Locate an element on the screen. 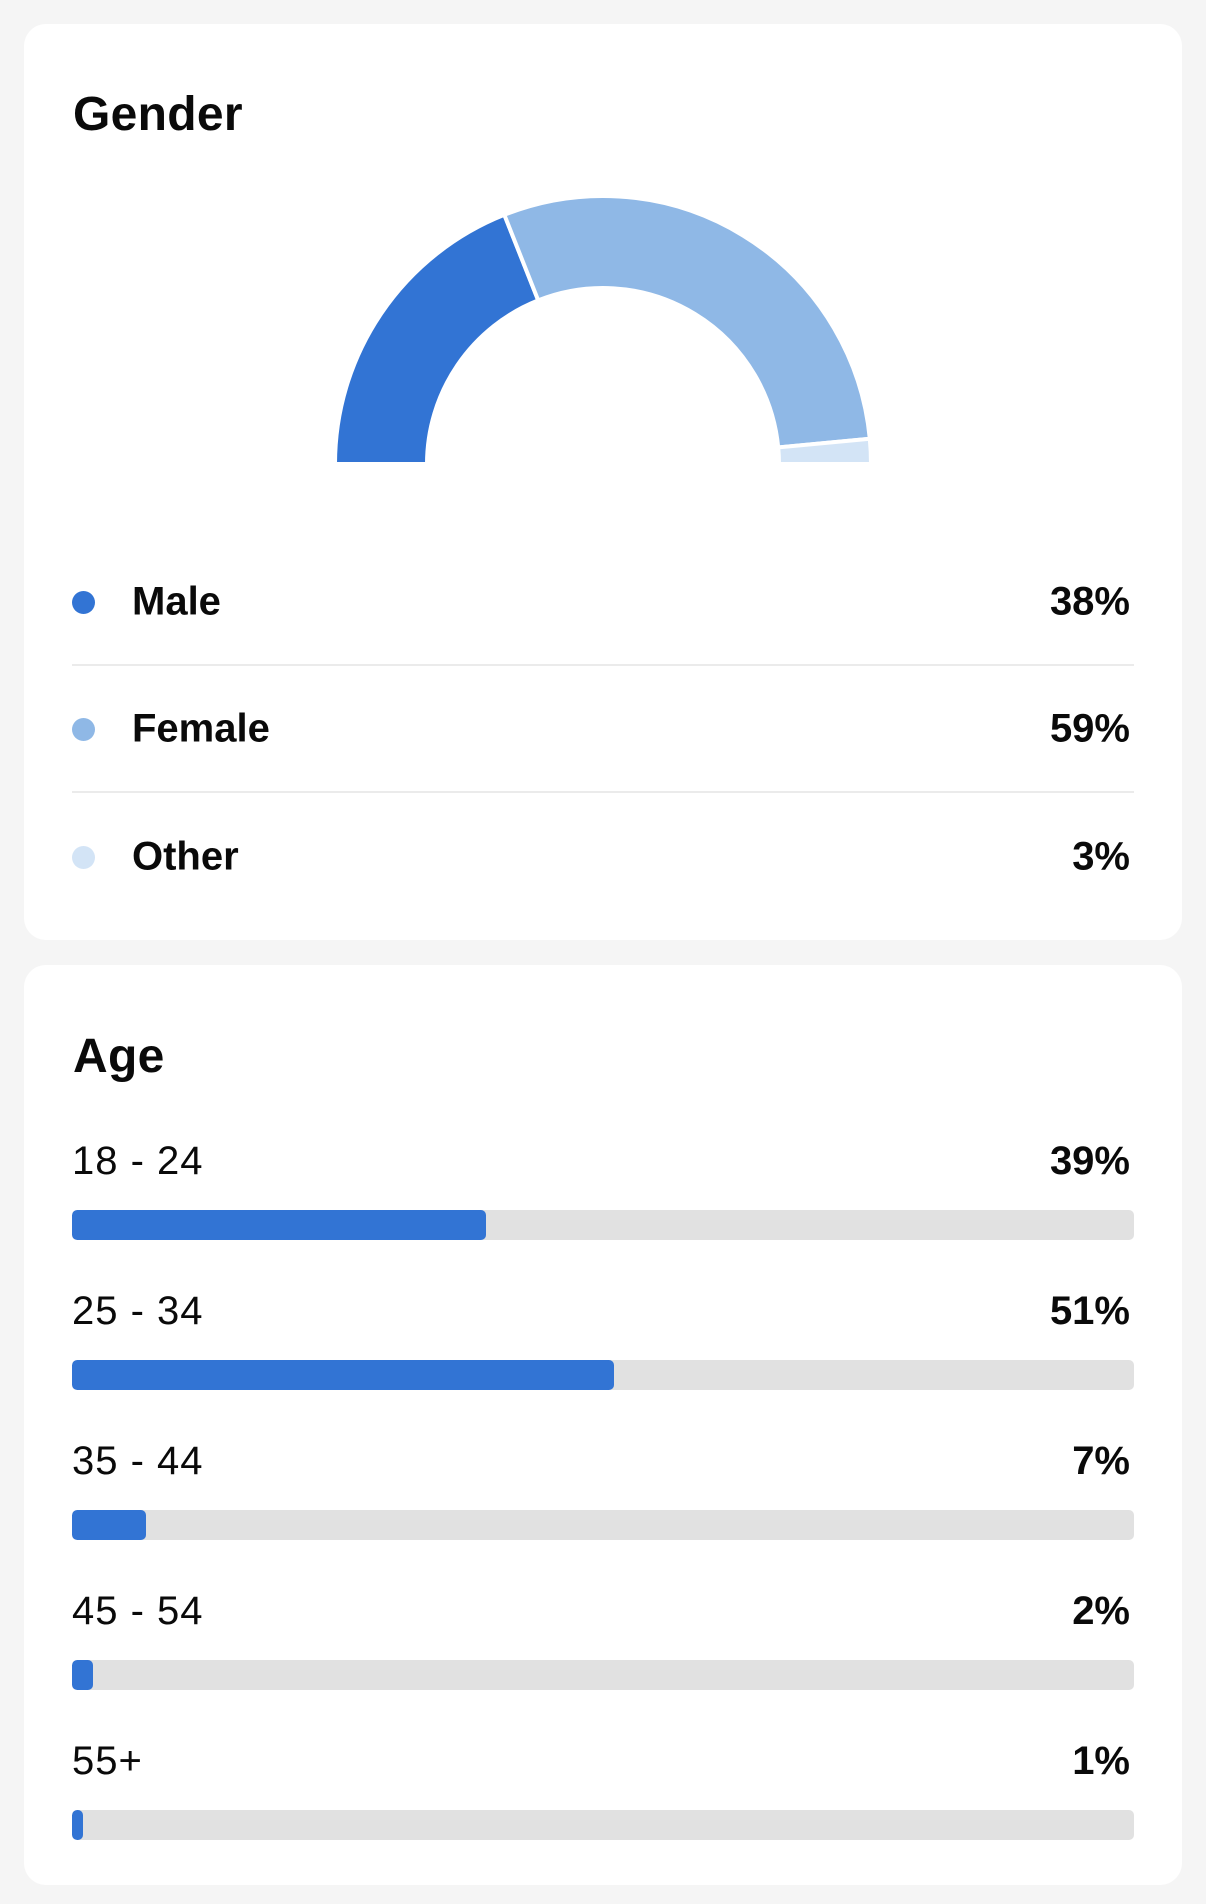  age-range-label: 18 - 24 is located at coordinates (138, 1161).